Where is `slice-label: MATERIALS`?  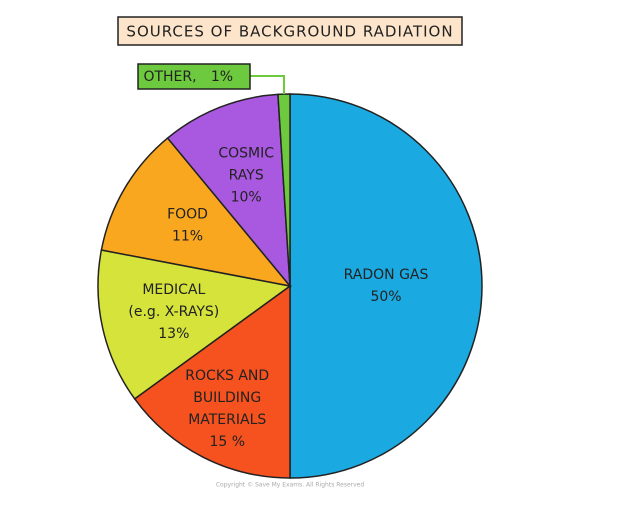 slice-label: MATERIALS is located at coordinates (227, 420).